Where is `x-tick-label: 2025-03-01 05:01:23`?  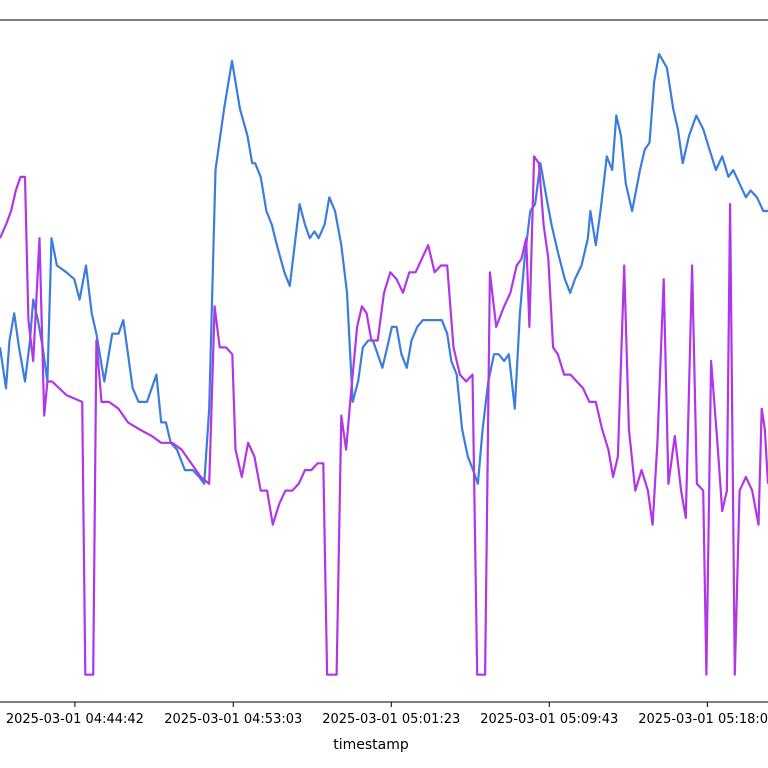 x-tick-label: 2025-03-01 05:01:23 is located at coordinates (391, 719).